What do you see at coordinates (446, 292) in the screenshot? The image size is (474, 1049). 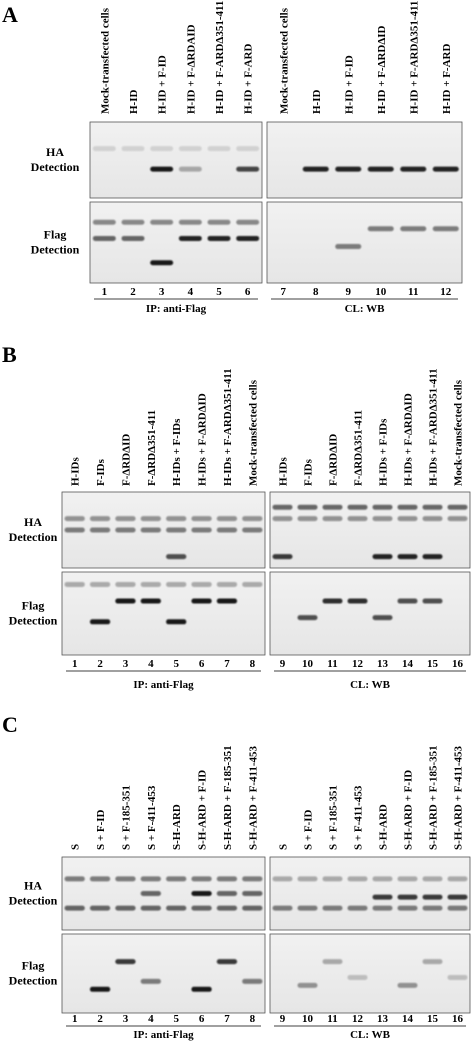 I see `lane-number: 12` at bounding box center [446, 292].